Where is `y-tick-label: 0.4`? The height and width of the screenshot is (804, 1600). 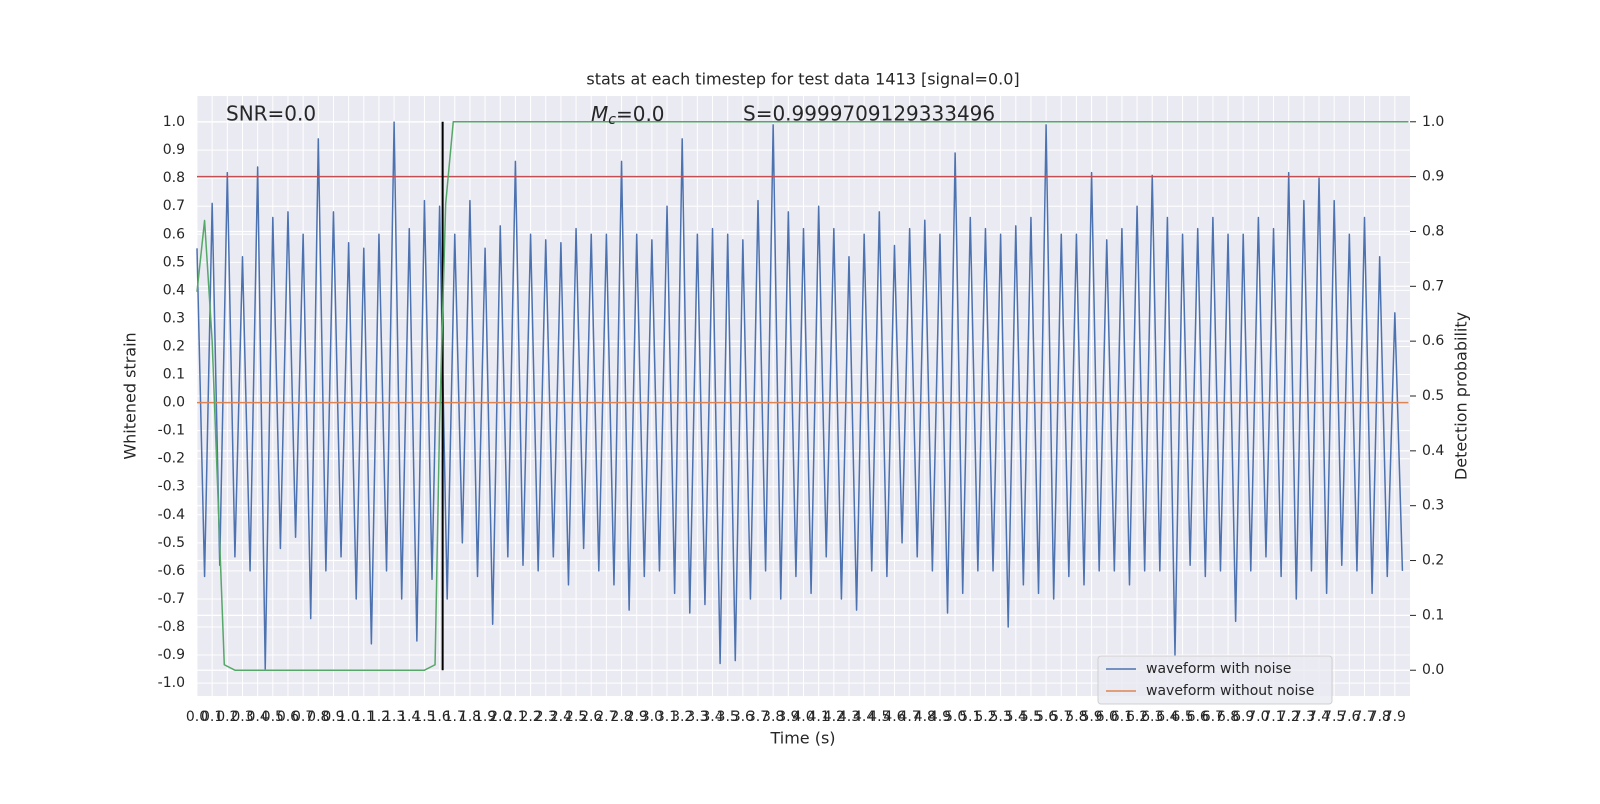 y-tick-label: 0.4 is located at coordinates (174, 290).